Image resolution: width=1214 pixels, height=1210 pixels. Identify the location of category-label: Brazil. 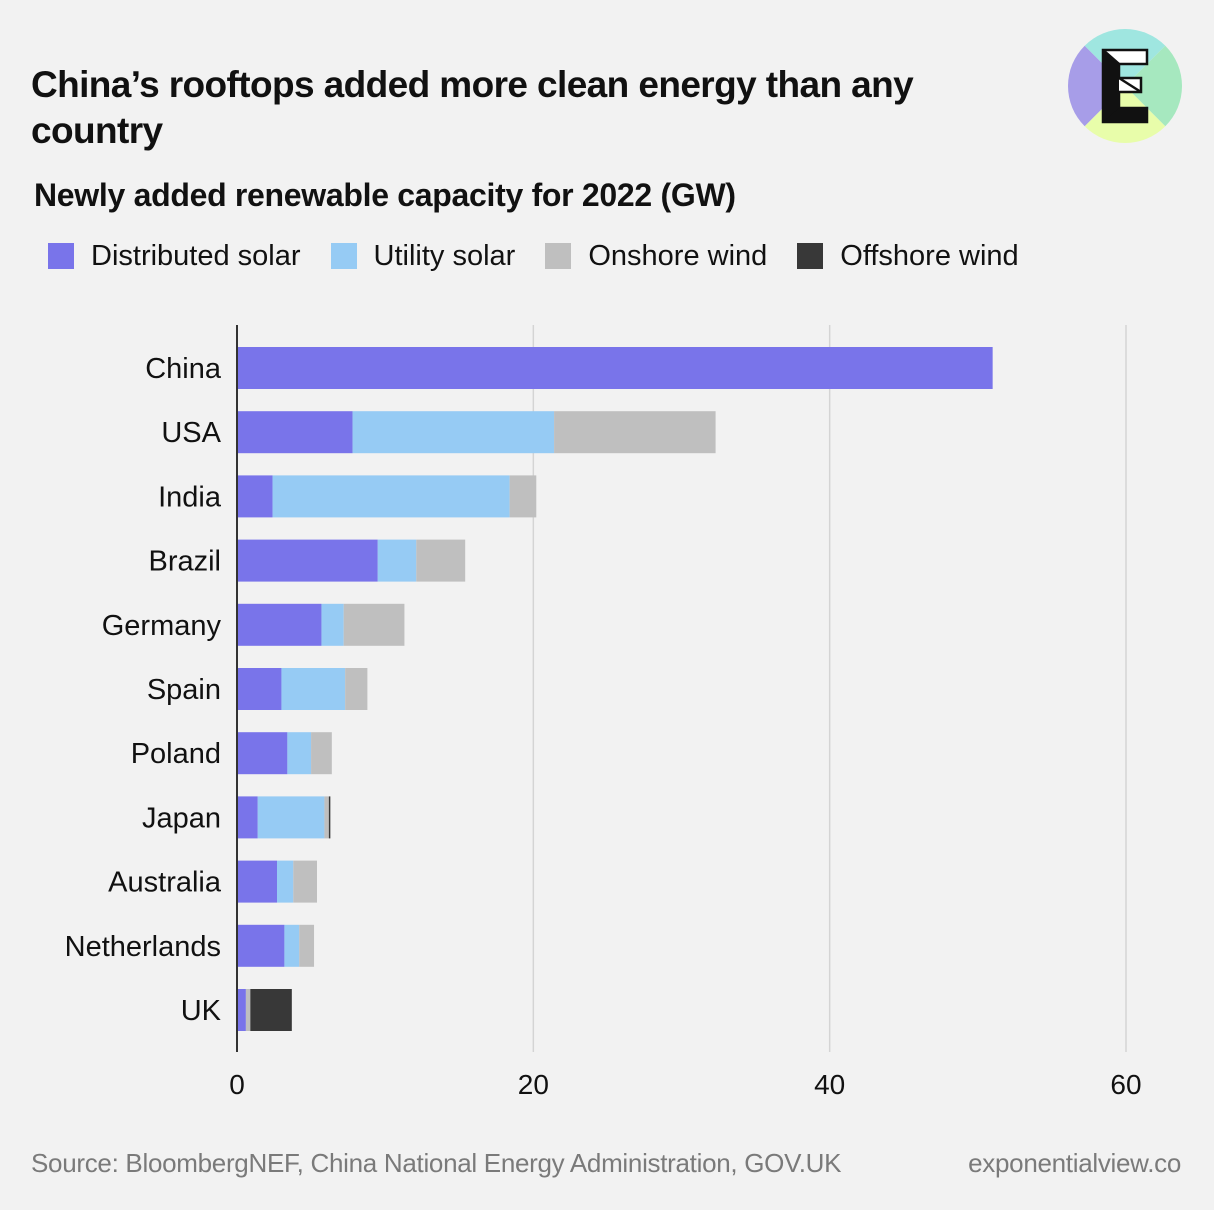
(184, 562).